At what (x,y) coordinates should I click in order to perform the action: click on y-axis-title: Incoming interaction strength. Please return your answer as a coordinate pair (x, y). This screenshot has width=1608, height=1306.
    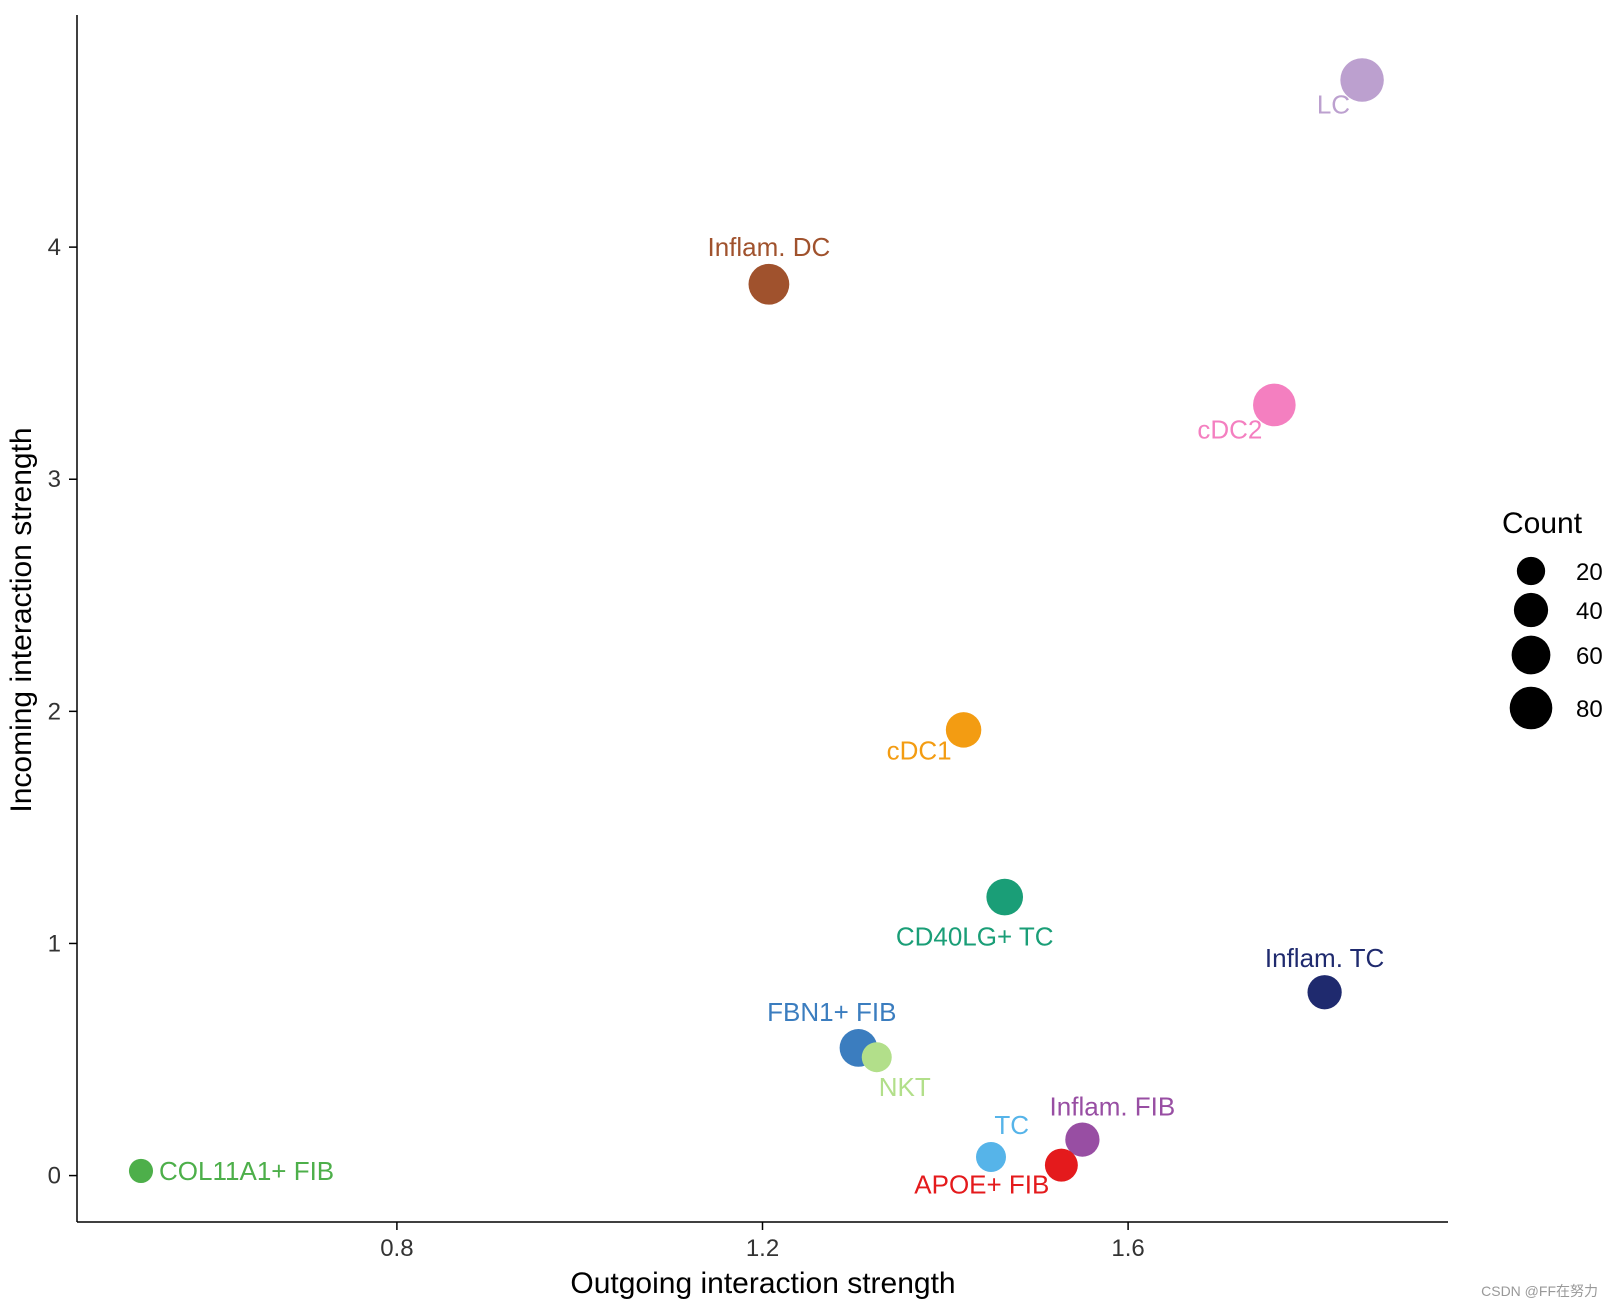
    Looking at the image, I should click on (21, 619).